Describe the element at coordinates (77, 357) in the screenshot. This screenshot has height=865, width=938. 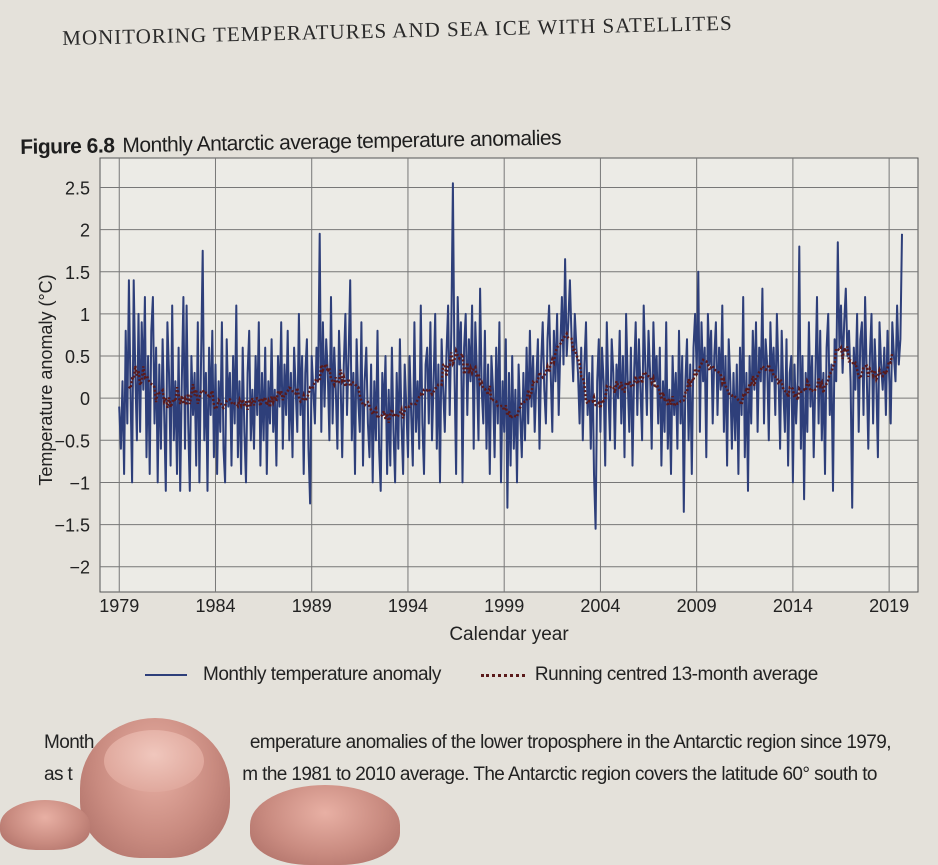
I see `y-tick-label: 0.5` at that location.